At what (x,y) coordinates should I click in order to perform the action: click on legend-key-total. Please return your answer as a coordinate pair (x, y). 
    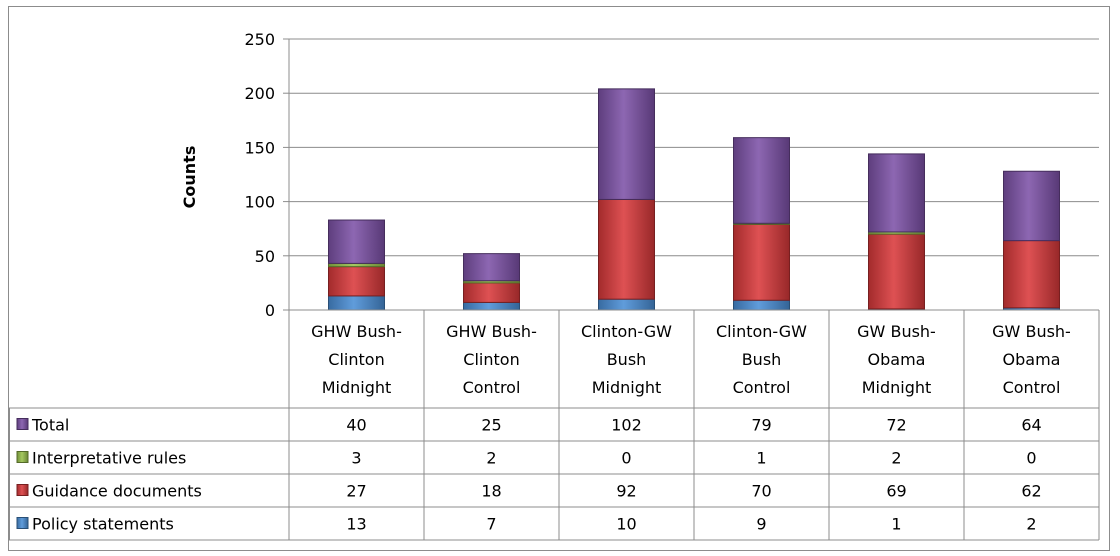
    Looking at the image, I should click on (22, 424).